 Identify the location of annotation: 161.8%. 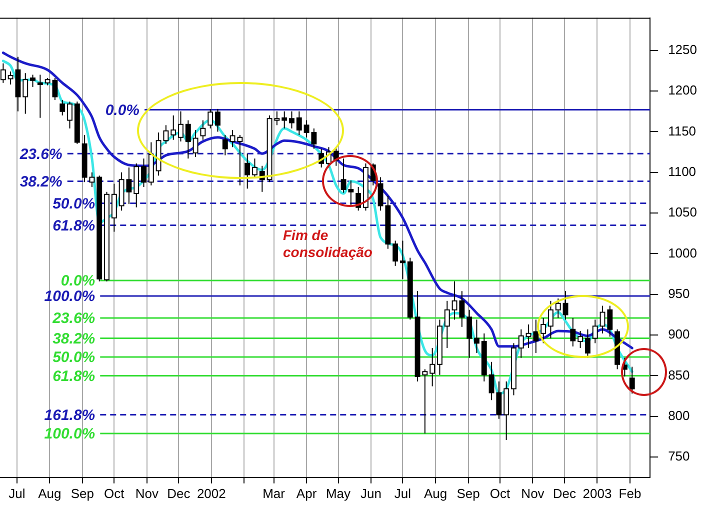
(70, 415).